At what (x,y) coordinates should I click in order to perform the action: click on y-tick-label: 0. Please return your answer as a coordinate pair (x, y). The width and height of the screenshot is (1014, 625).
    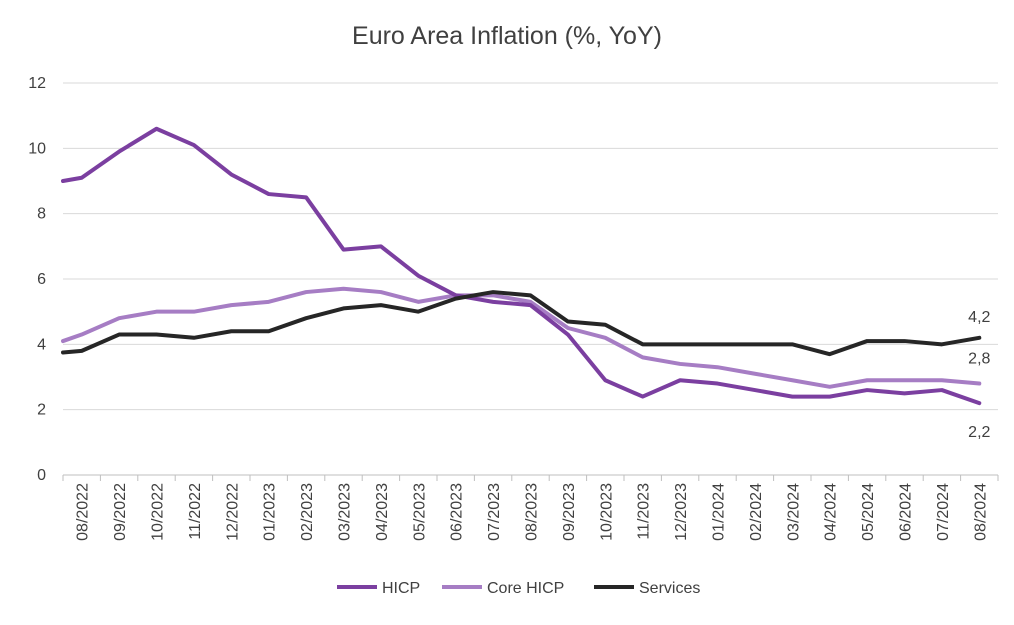
    Looking at the image, I should click on (41, 475).